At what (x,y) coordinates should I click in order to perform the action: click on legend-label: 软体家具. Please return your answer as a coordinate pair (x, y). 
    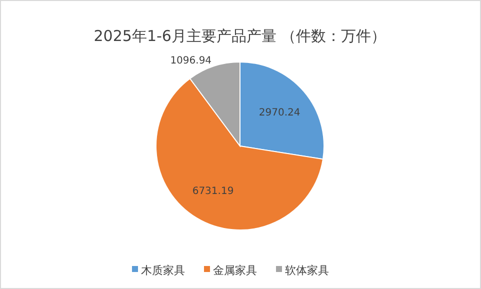
    Looking at the image, I should click on (307, 270).